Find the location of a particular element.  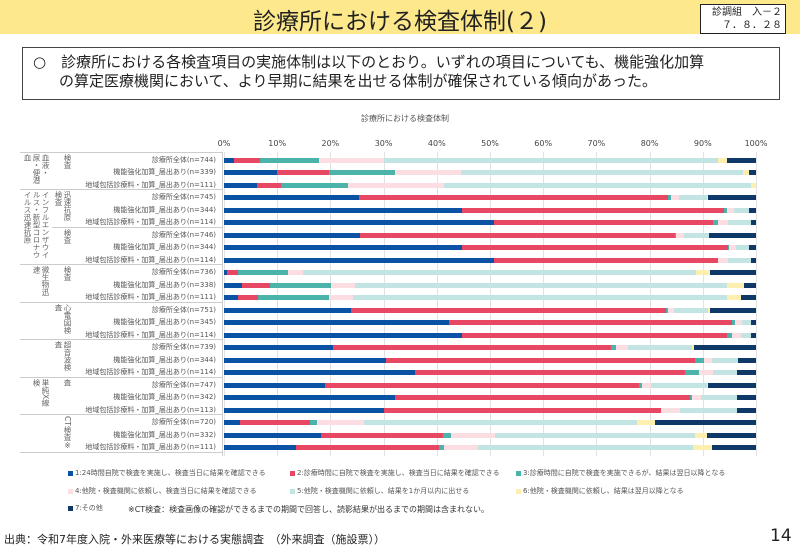

x-tick-label: 20% is located at coordinates (330, 143).